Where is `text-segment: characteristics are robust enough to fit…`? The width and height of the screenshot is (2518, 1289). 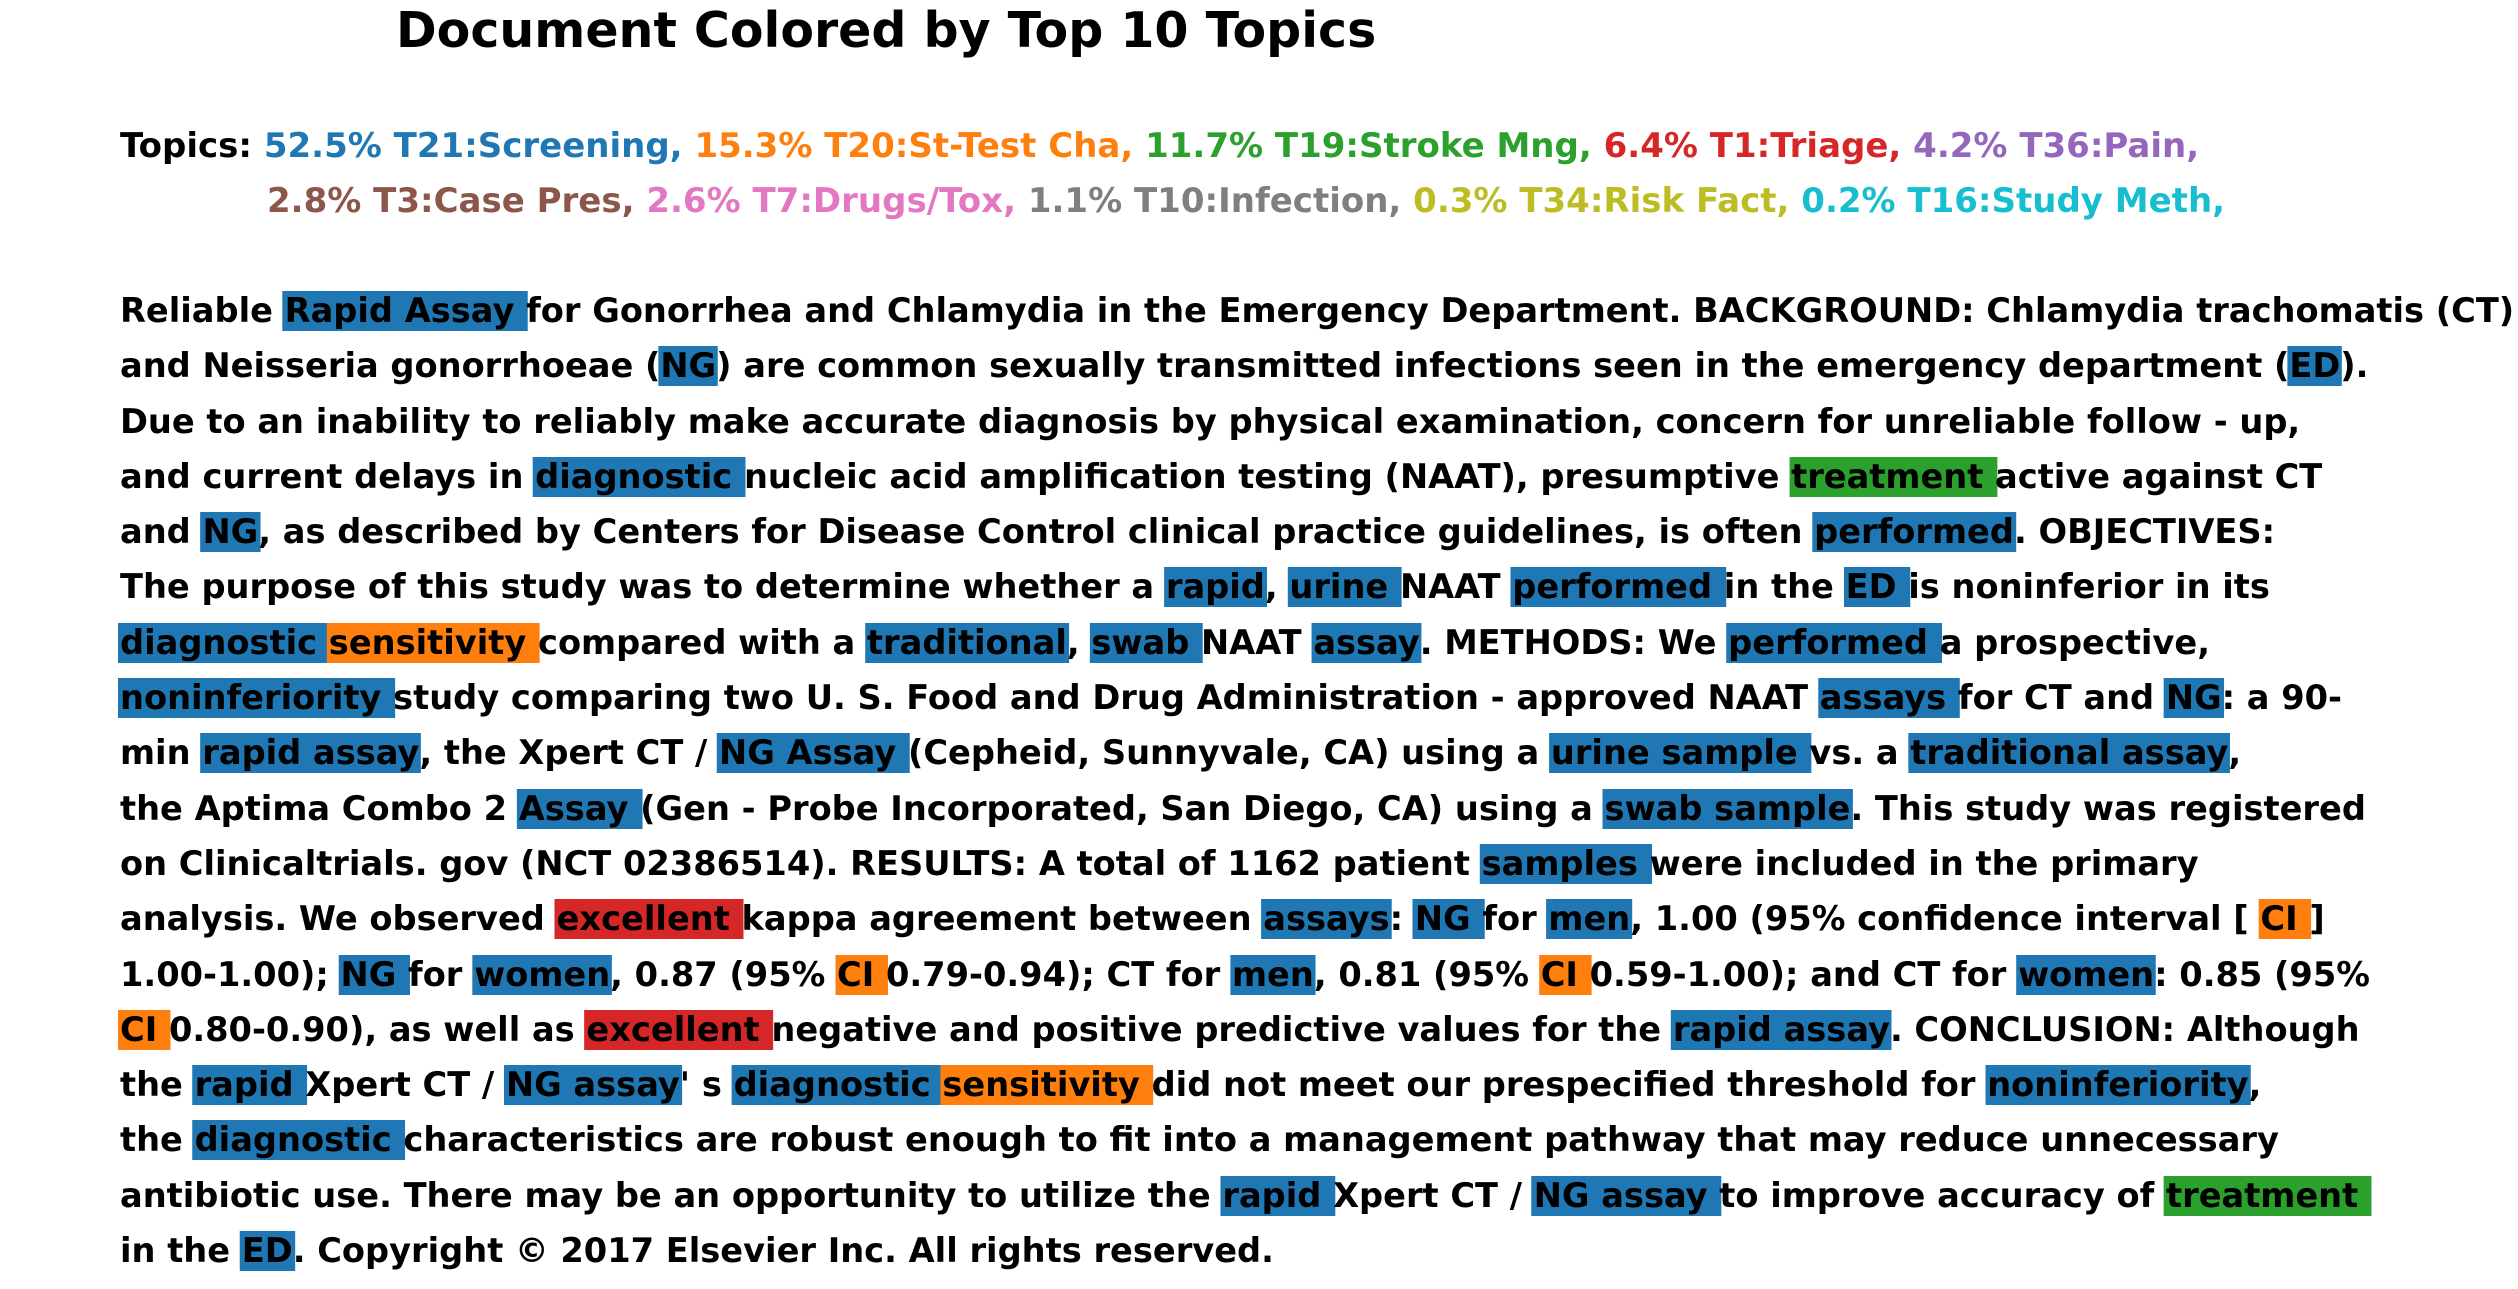
text-segment: characteristics are robust enough to fit… is located at coordinates (1341, 1140).